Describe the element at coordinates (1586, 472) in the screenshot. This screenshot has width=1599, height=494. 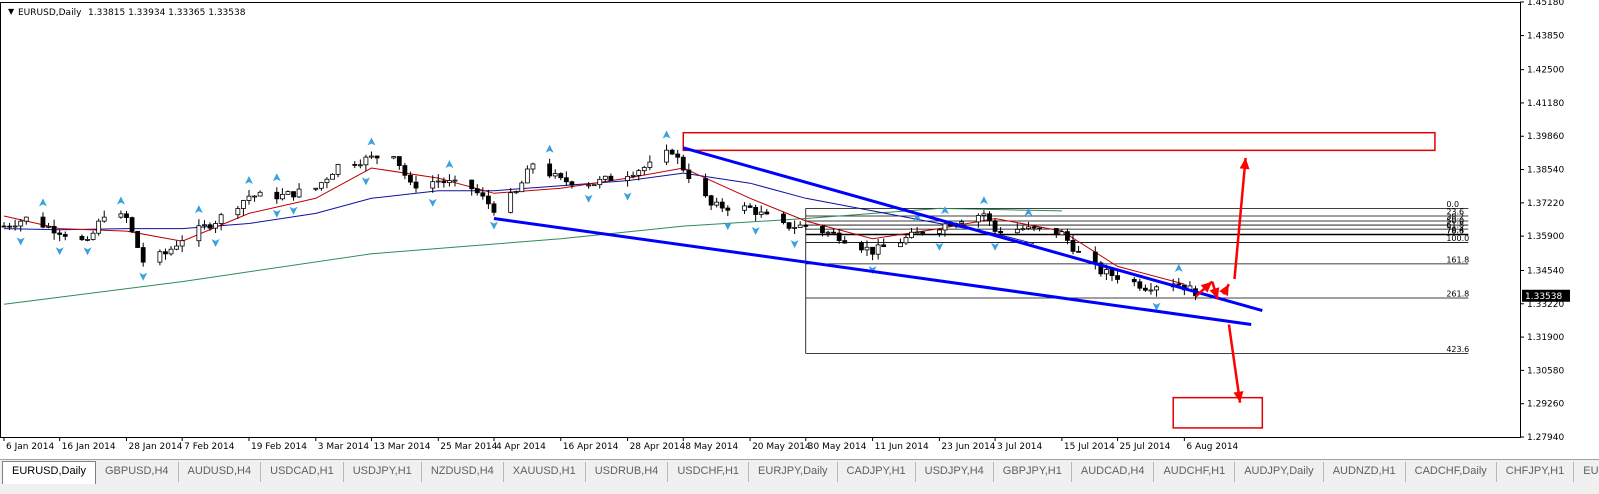
I see `chart-tab-eu: EU` at that location.